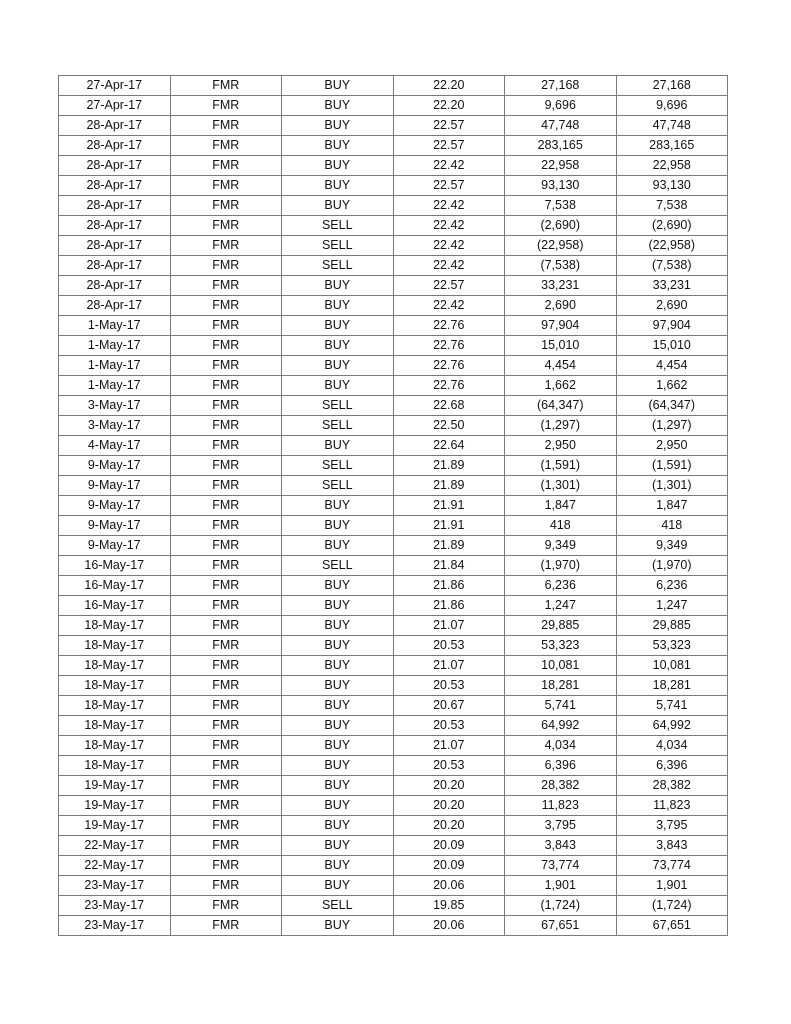 The image size is (791, 1024). What do you see at coordinates (560, 765) in the screenshot?
I see `quantity-cell: 6,396` at bounding box center [560, 765].